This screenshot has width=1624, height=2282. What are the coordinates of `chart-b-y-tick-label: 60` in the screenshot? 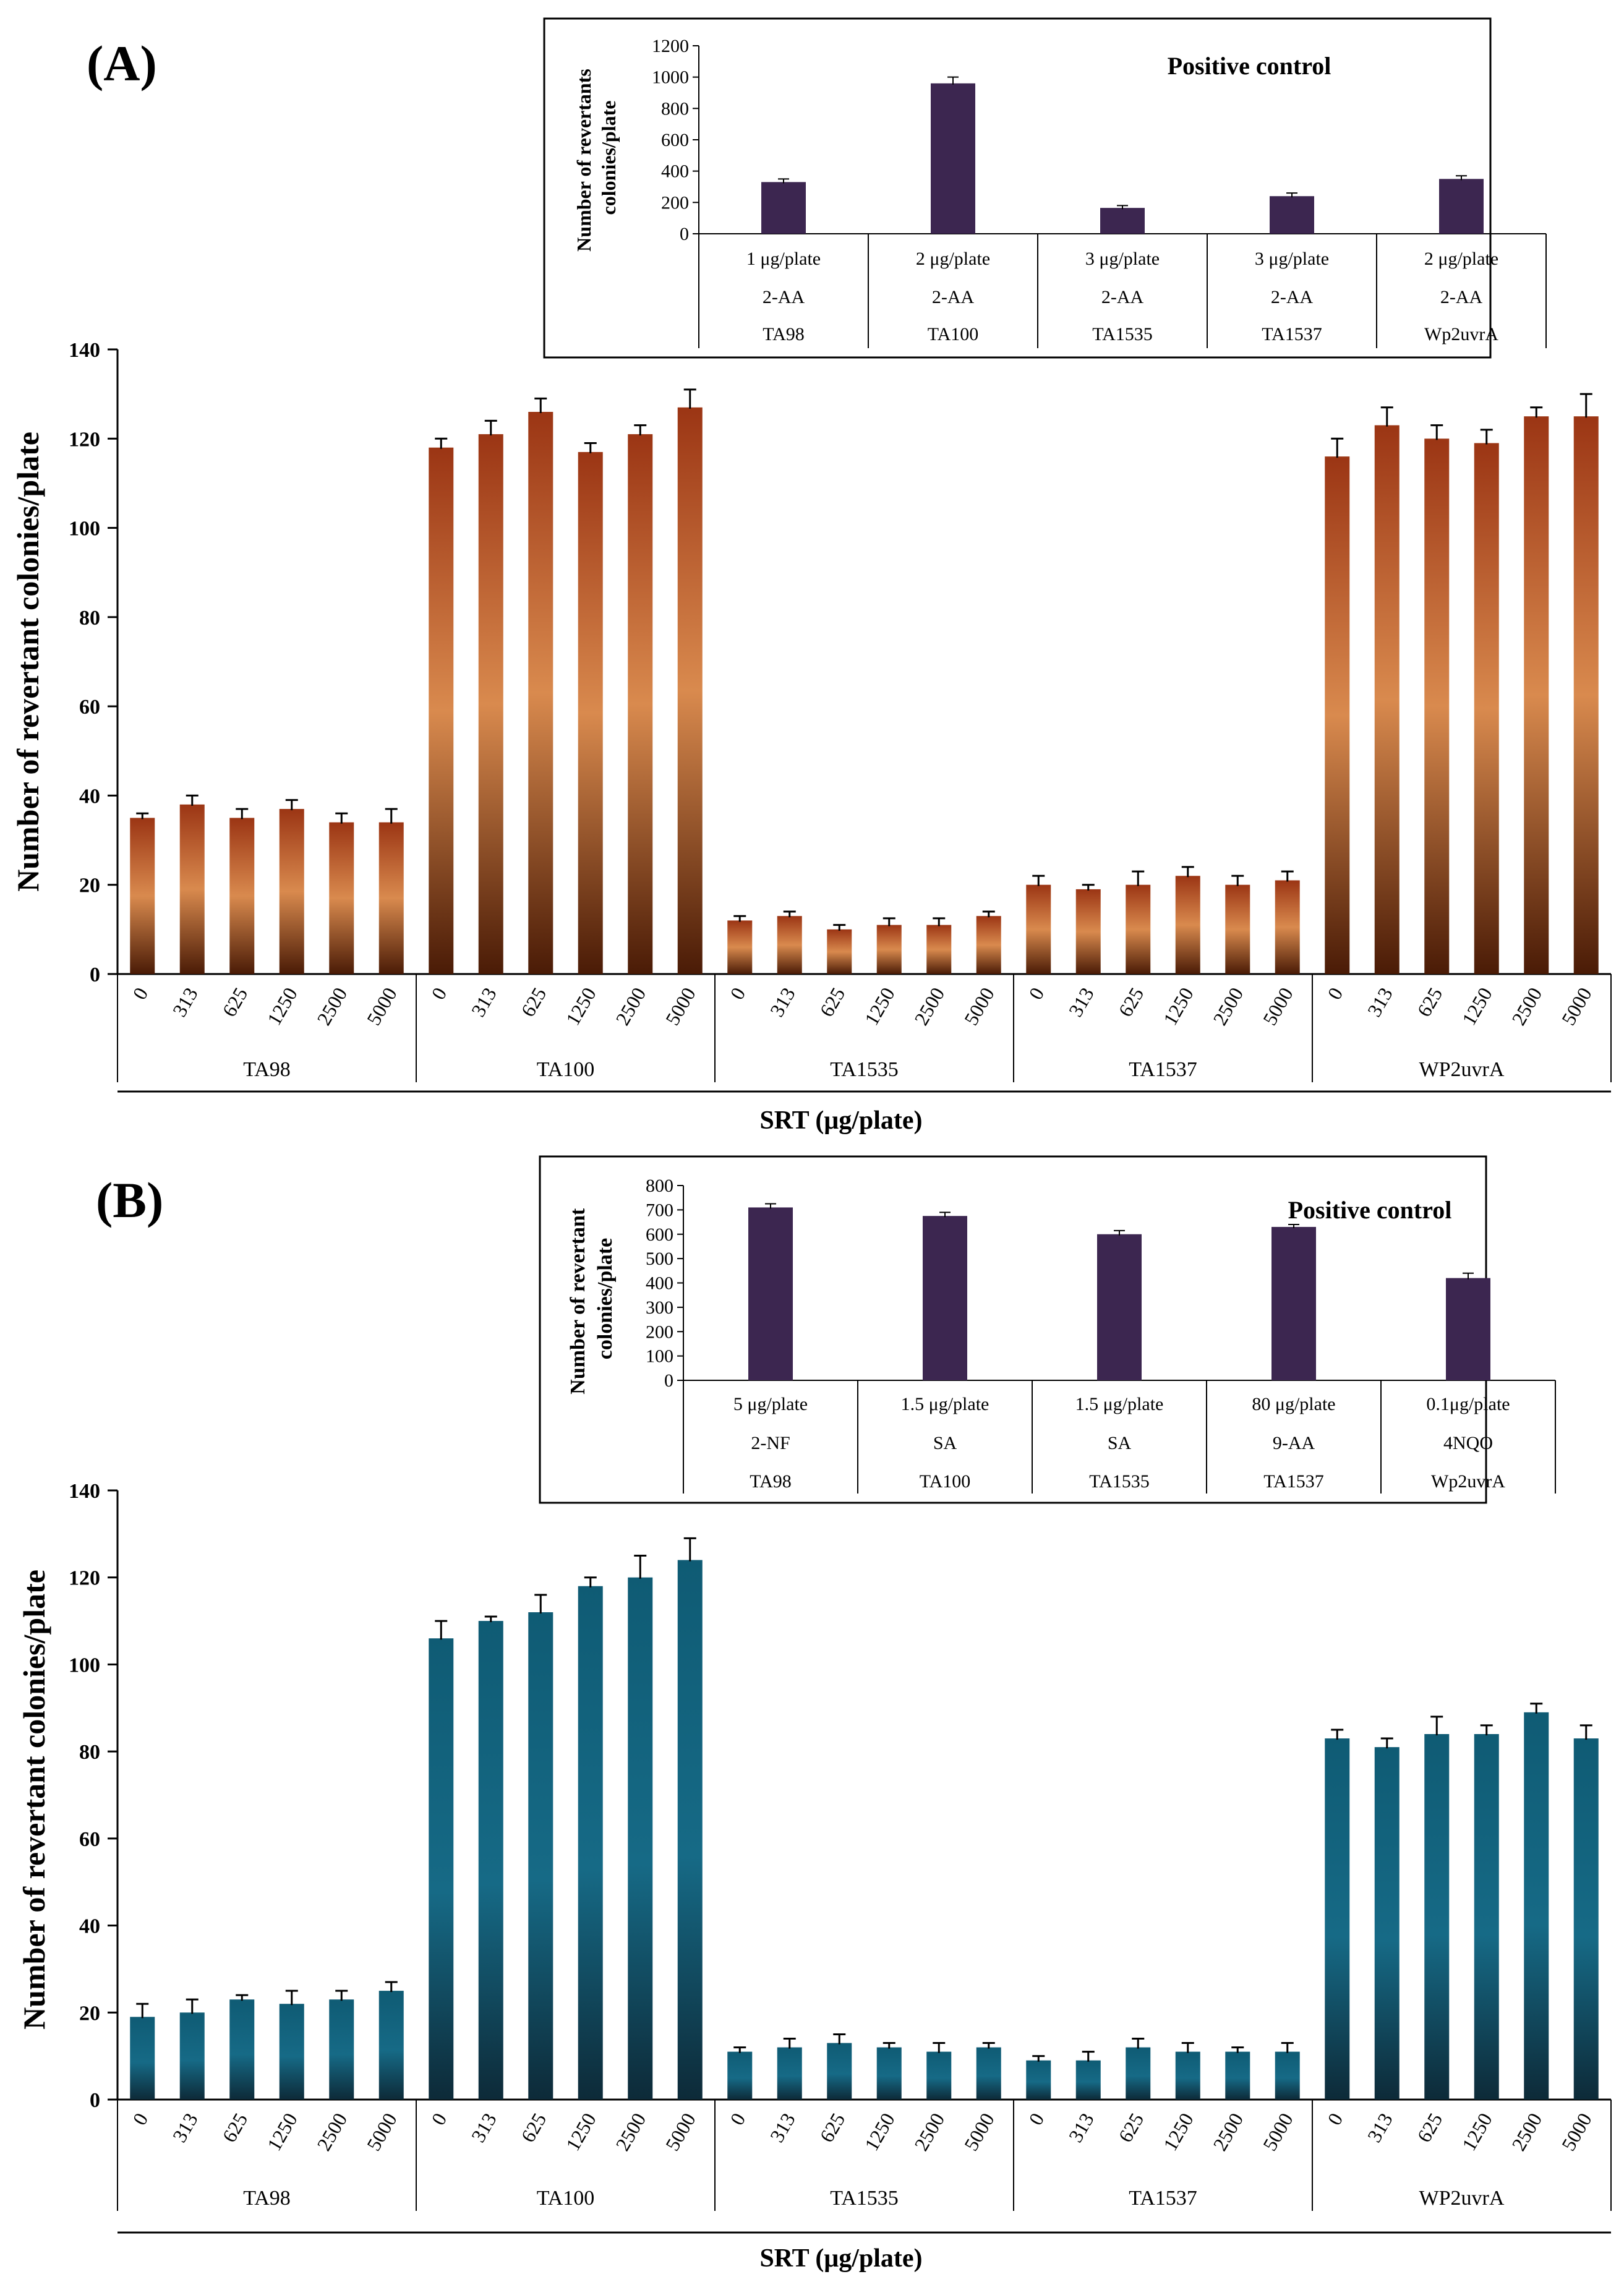 It's located at (89, 1839).